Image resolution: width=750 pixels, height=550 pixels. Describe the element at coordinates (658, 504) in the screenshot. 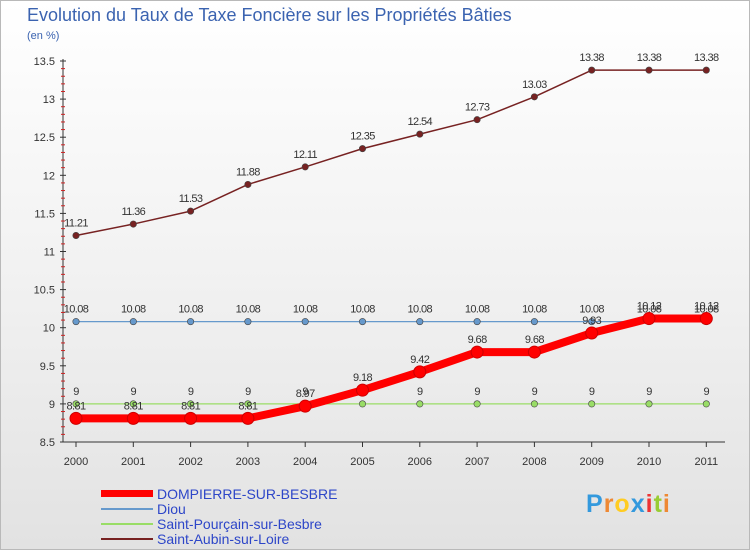

I see `brand-letter: t` at that location.